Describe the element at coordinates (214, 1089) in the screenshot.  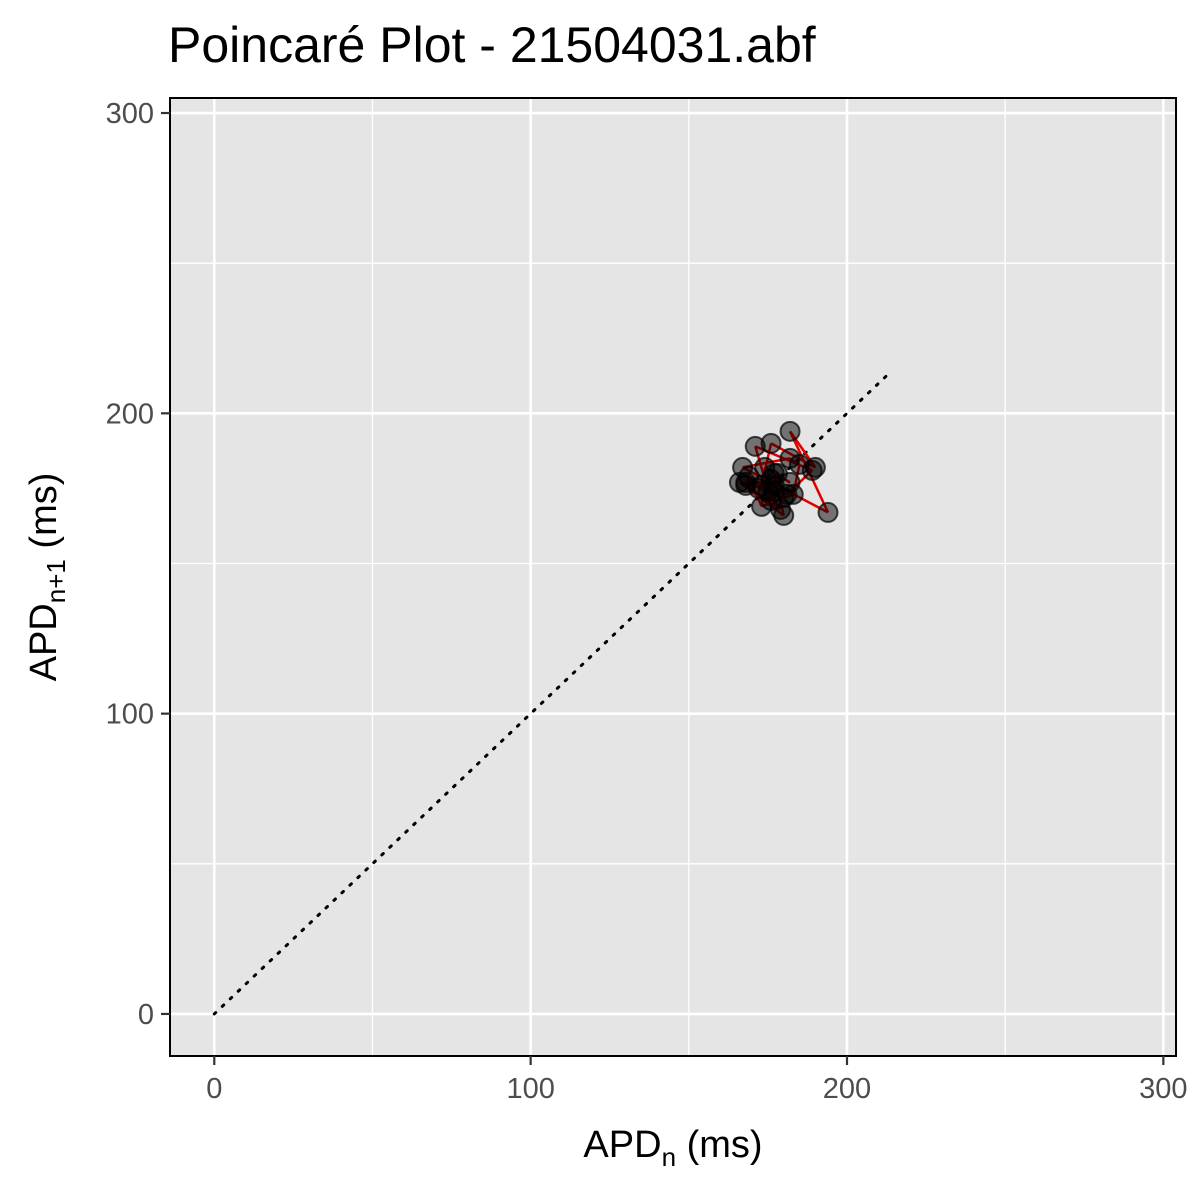
I see `x-tick-label: 0` at that location.